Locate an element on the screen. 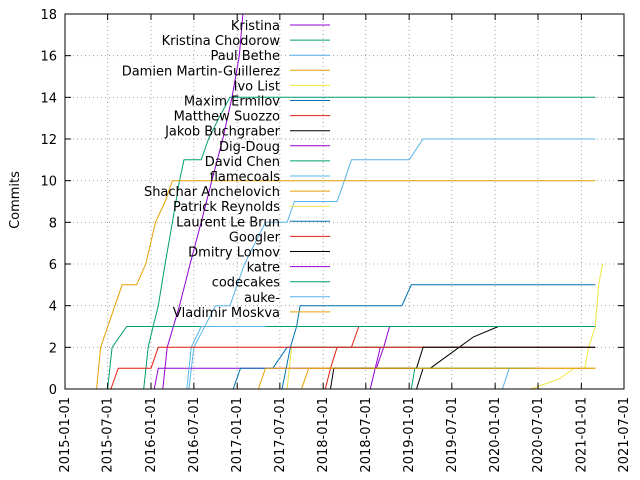  x-tick-label: 2016-07-01 is located at coordinates (194, 435).